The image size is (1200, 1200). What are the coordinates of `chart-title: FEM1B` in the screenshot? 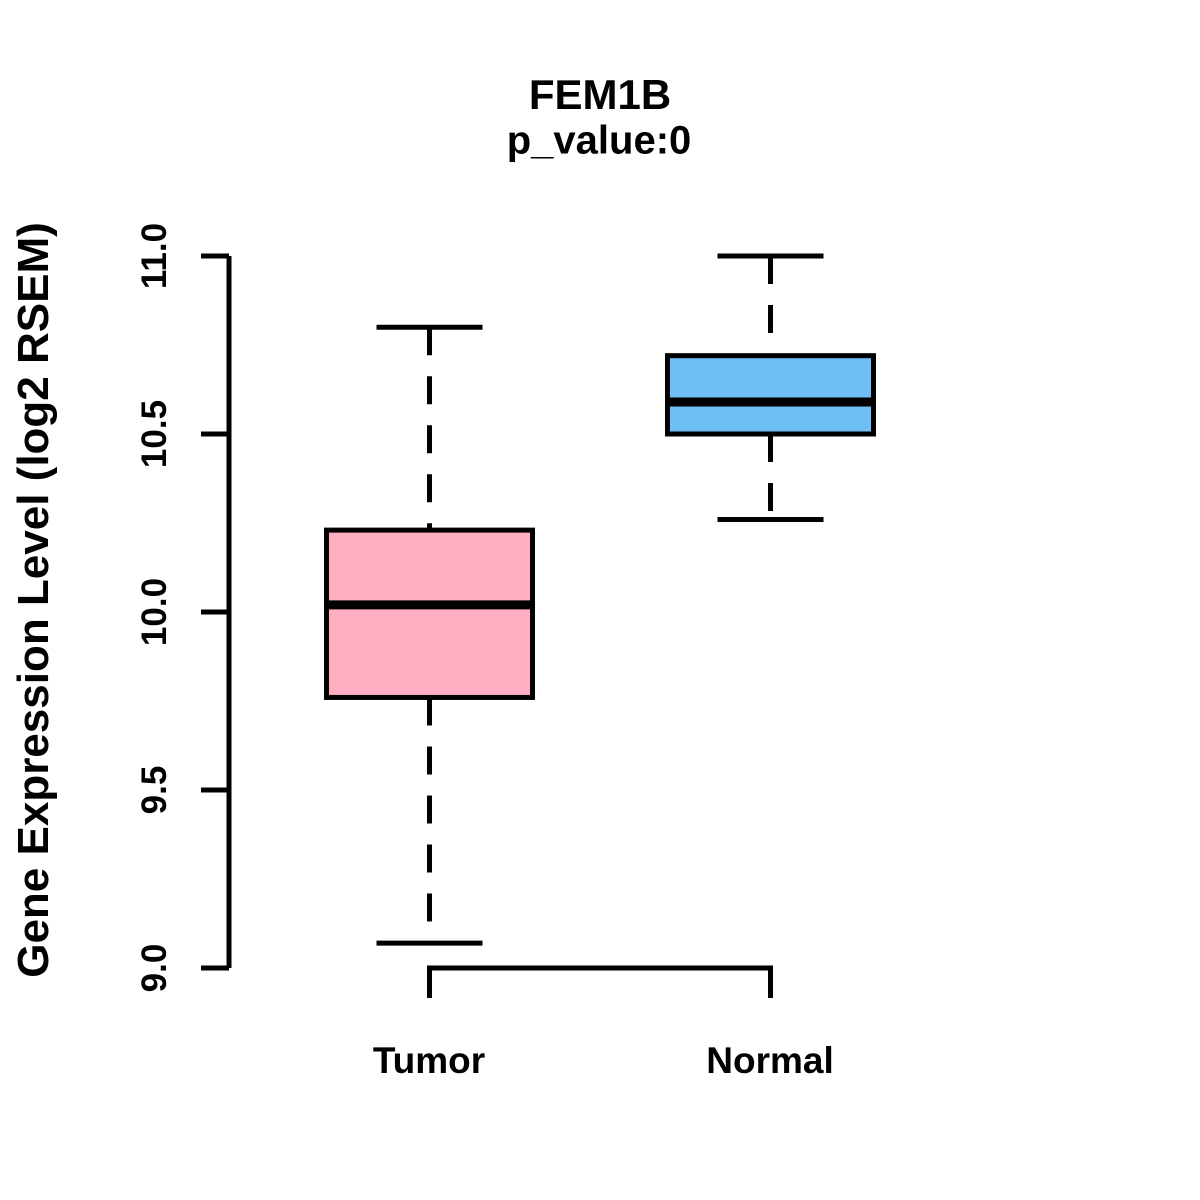 It's located at (600, 94).